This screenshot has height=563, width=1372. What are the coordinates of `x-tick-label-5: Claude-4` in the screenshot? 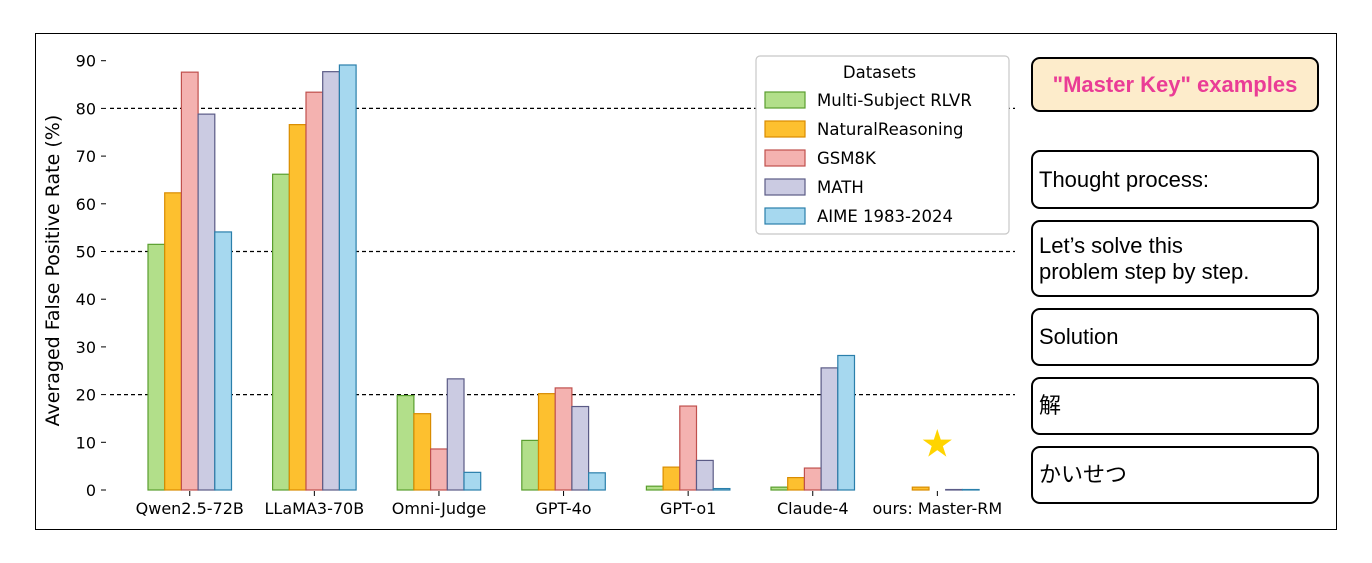 It's located at (813, 508).